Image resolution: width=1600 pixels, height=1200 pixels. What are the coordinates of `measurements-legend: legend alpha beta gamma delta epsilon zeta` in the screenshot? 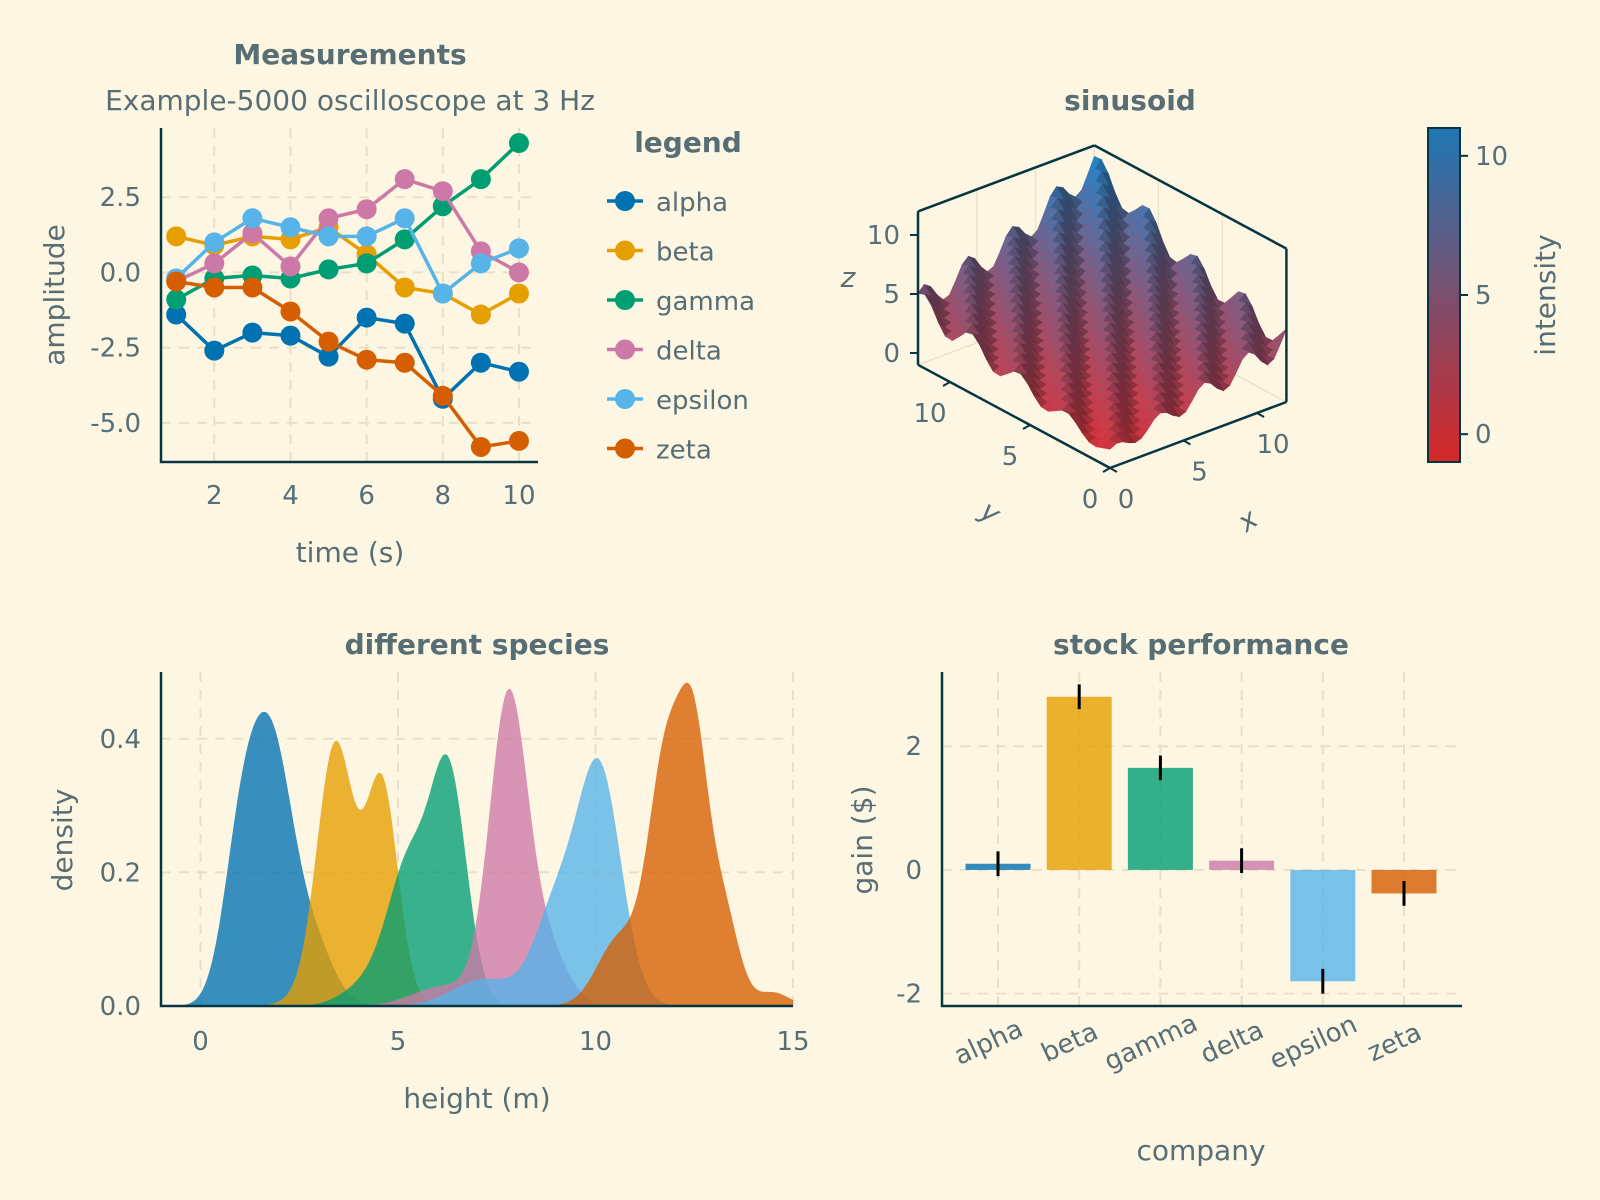 It's located at (681, 296).